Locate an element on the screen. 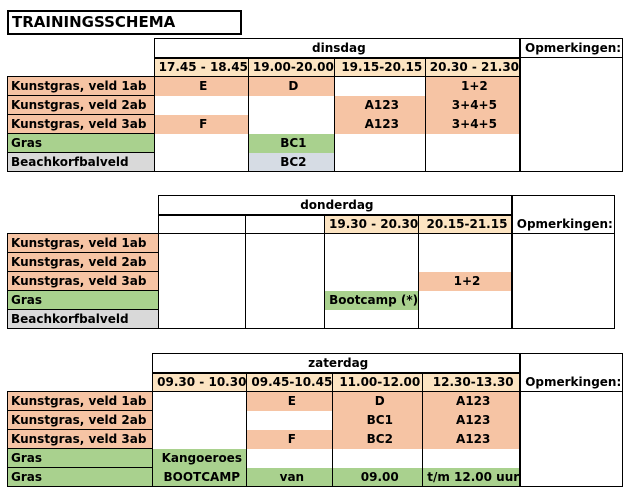  table-row: Kunstgras, veld 2ab is located at coordinates (311, 262).